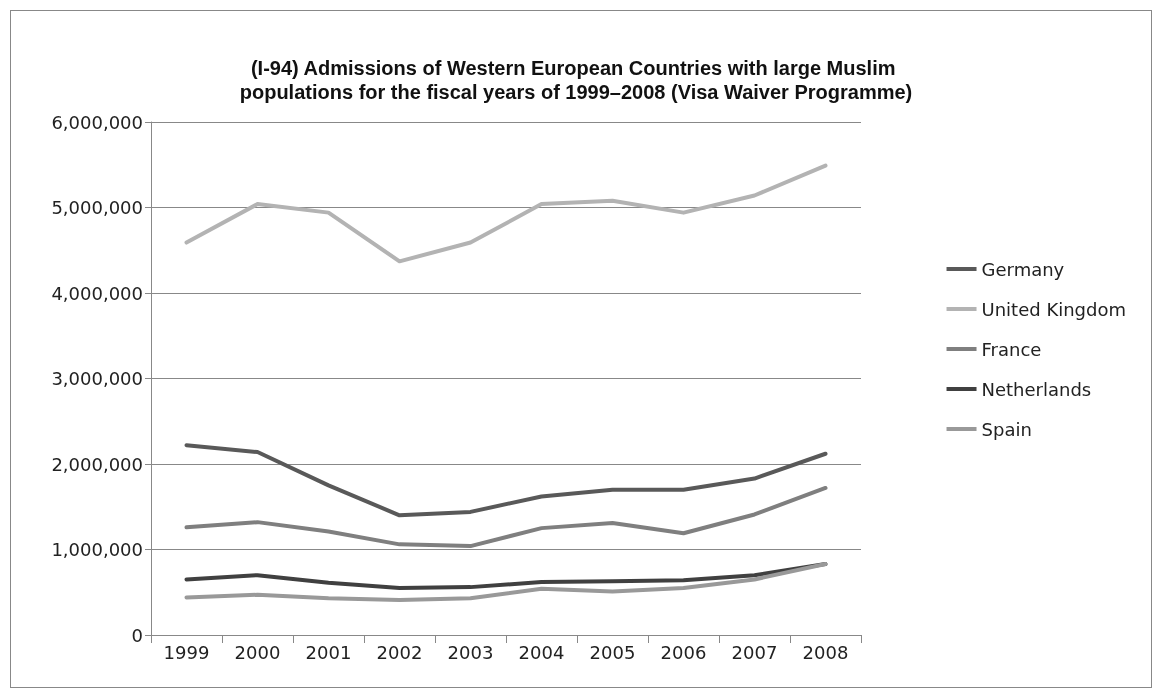  Describe the element at coordinates (328, 652) in the screenshot. I see `x-tick-label: 2001` at that location.